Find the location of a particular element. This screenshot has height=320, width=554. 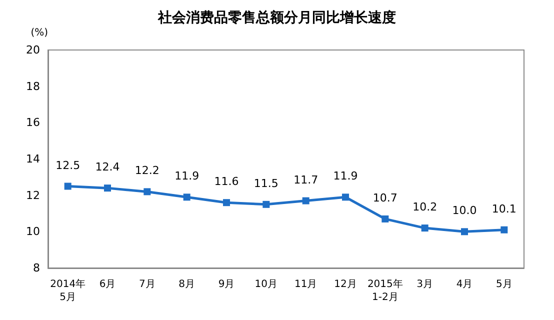

data-label: 10.2 is located at coordinates (425, 207).